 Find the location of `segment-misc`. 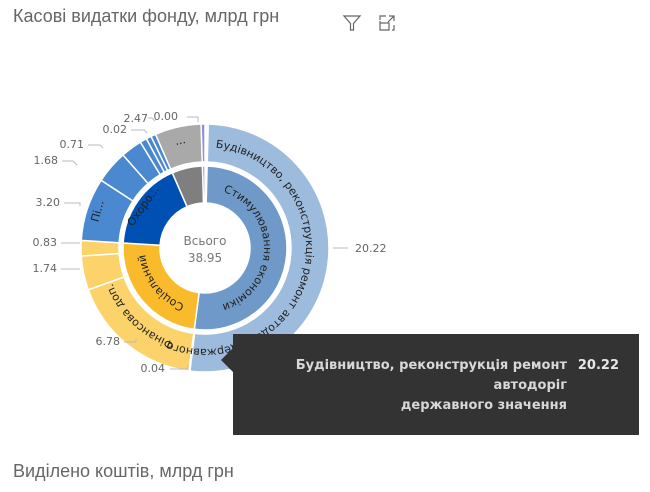

segment-misc is located at coordinates (203, 184).